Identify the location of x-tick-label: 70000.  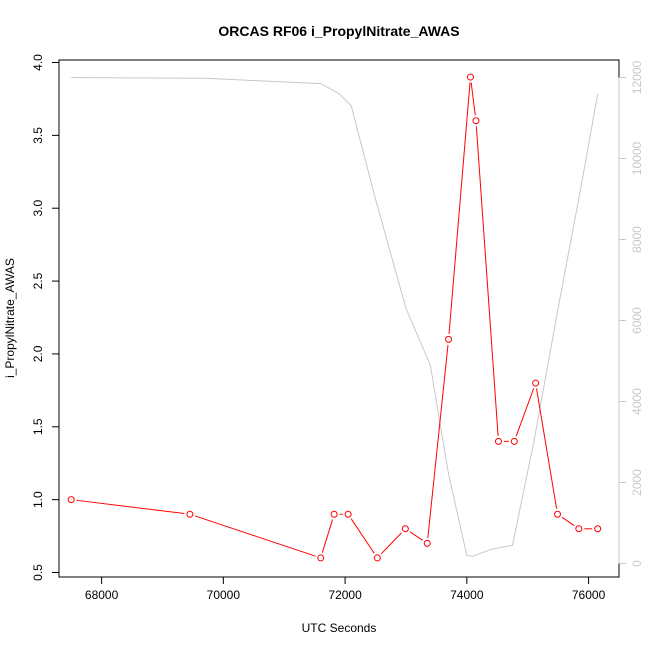
(224, 595).